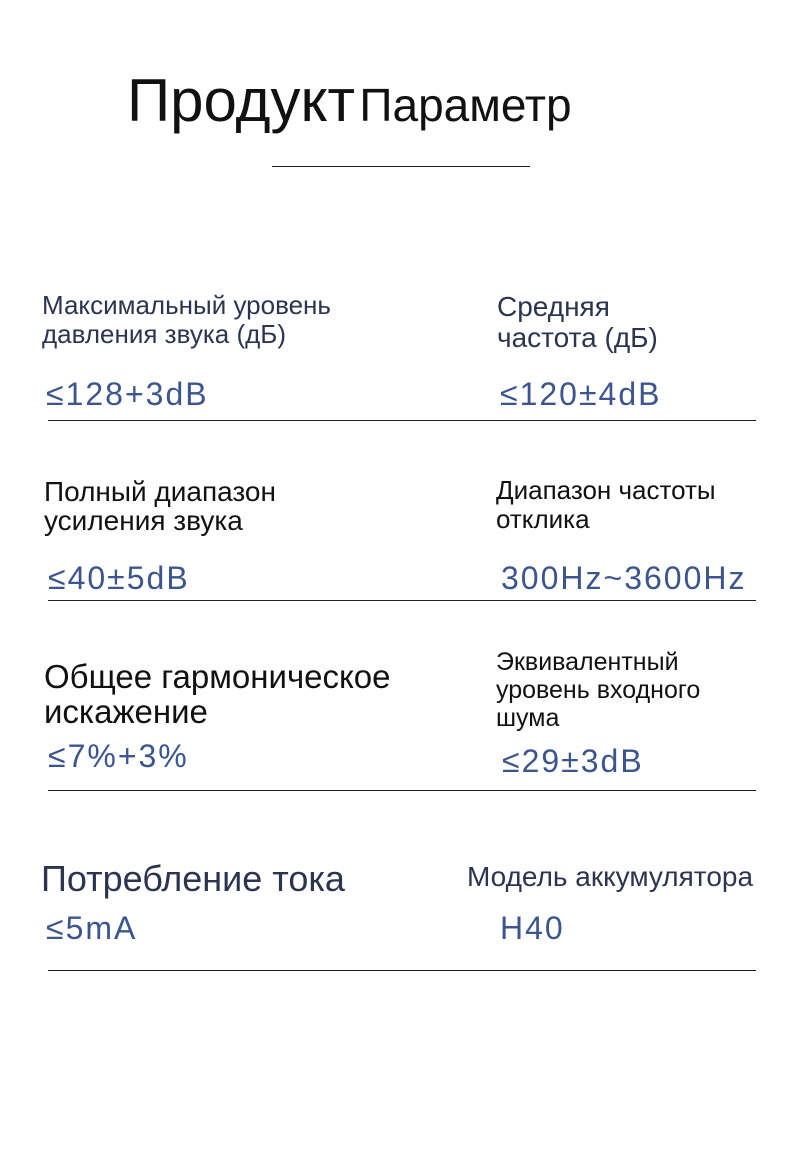  Describe the element at coordinates (127, 394) in the screenshot. I see `spec-value-max-spl: ≤128+3dB` at that location.